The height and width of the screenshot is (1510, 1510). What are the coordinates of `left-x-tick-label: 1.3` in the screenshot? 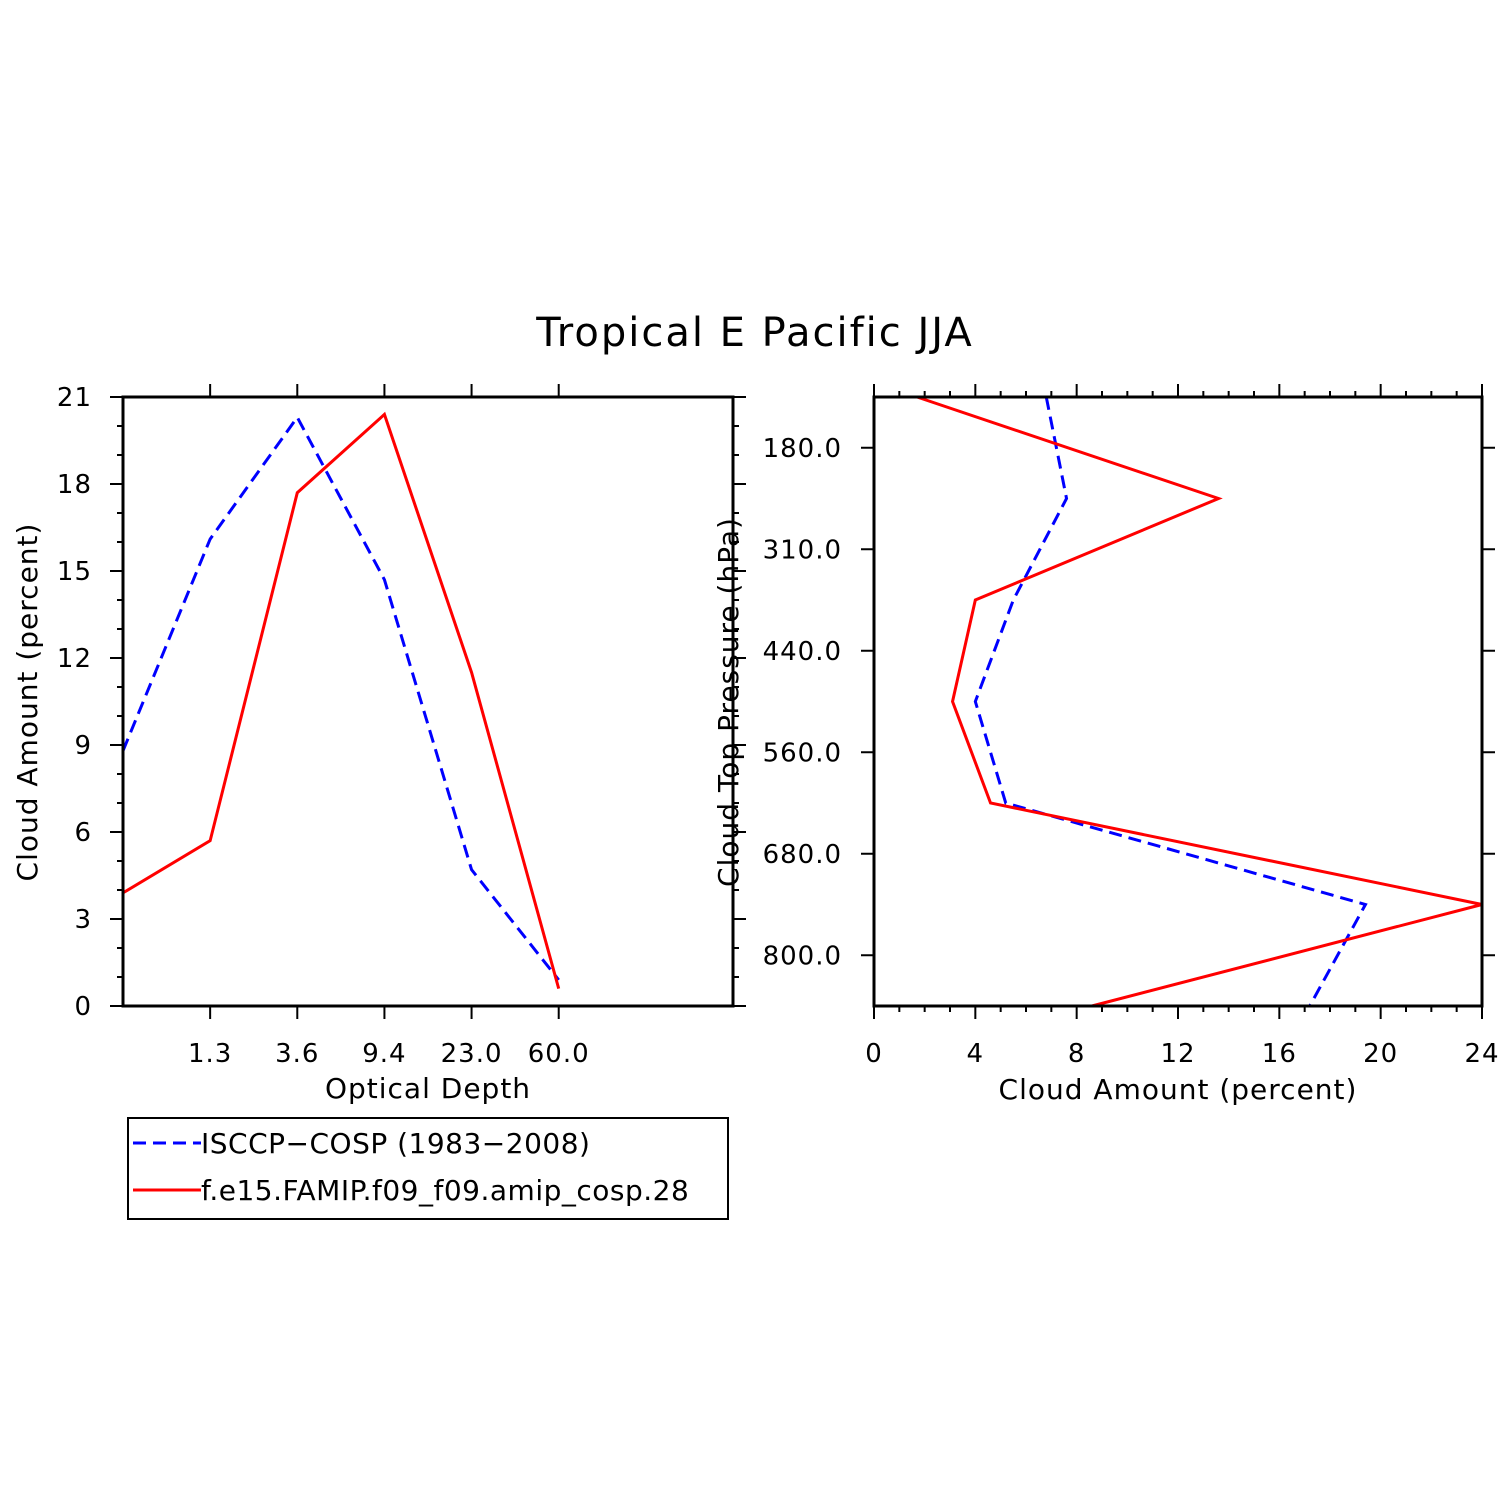 It's located at (210, 1054).